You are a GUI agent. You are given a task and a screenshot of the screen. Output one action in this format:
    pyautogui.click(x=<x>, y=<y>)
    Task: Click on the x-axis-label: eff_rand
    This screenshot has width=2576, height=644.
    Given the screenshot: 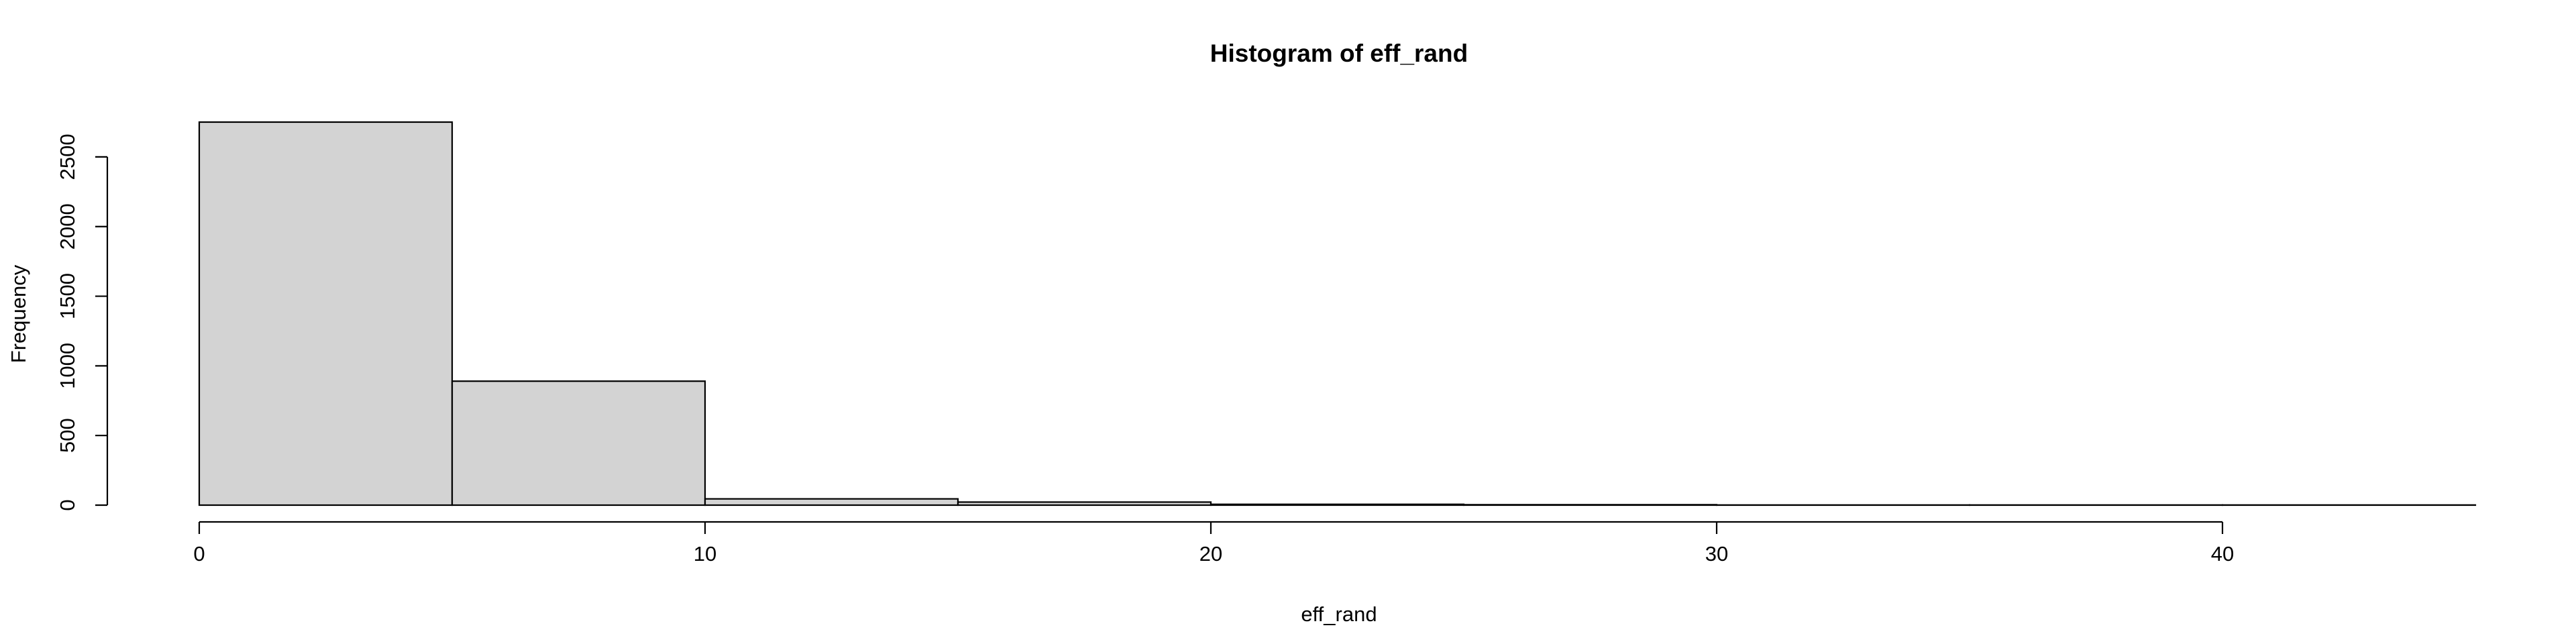 What is the action you would take?
    pyautogui.click(x=1339, y=614)
    